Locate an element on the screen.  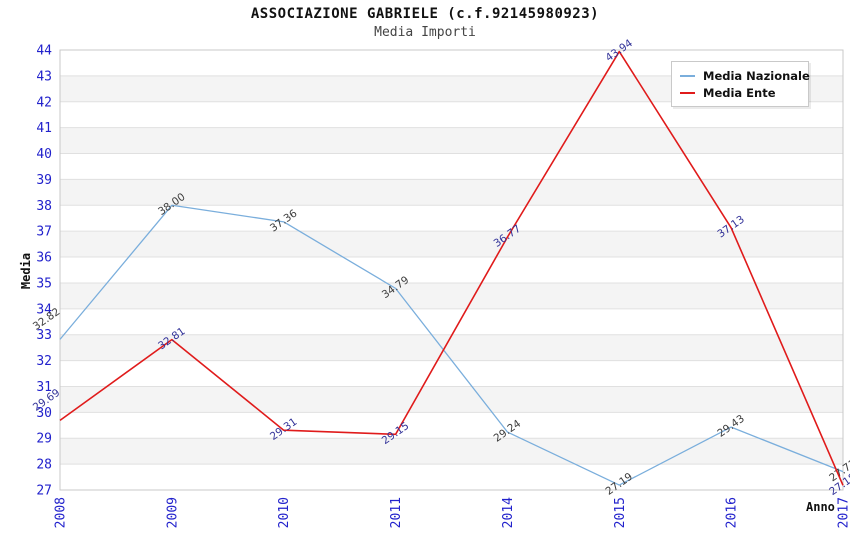
legend-item-media-ente: Media Ente is located at coordinates (740, 92).